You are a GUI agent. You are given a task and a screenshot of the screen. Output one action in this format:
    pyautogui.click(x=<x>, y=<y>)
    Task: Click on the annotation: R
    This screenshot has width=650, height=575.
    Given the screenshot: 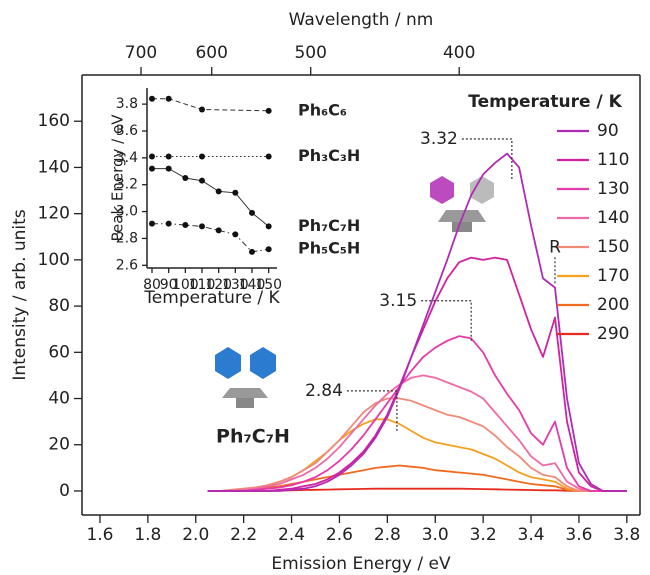 What is the action you would take?
    pyautogui.click(x=555, y=247)
    